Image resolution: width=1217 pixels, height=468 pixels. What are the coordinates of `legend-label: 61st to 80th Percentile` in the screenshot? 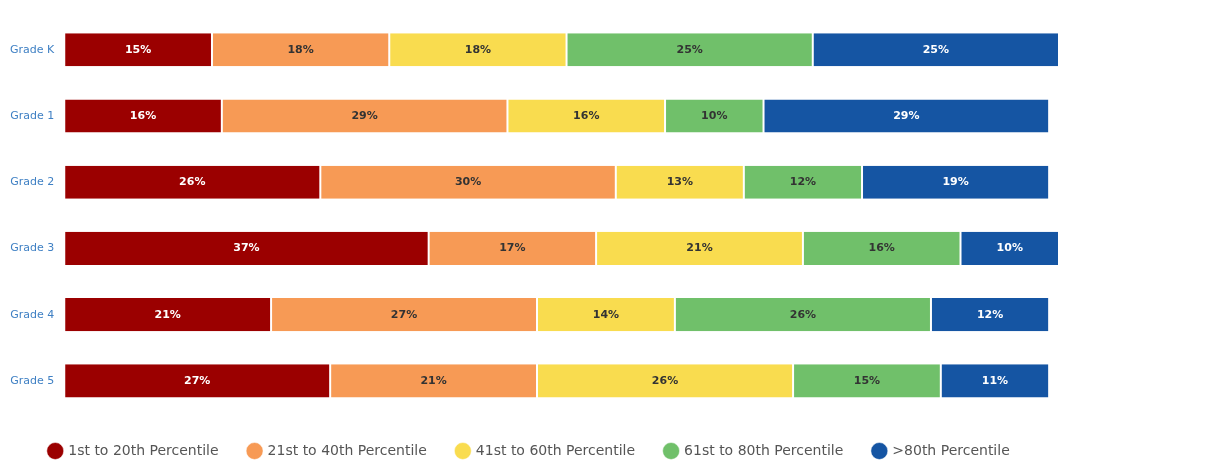 It's located at (764, 449).